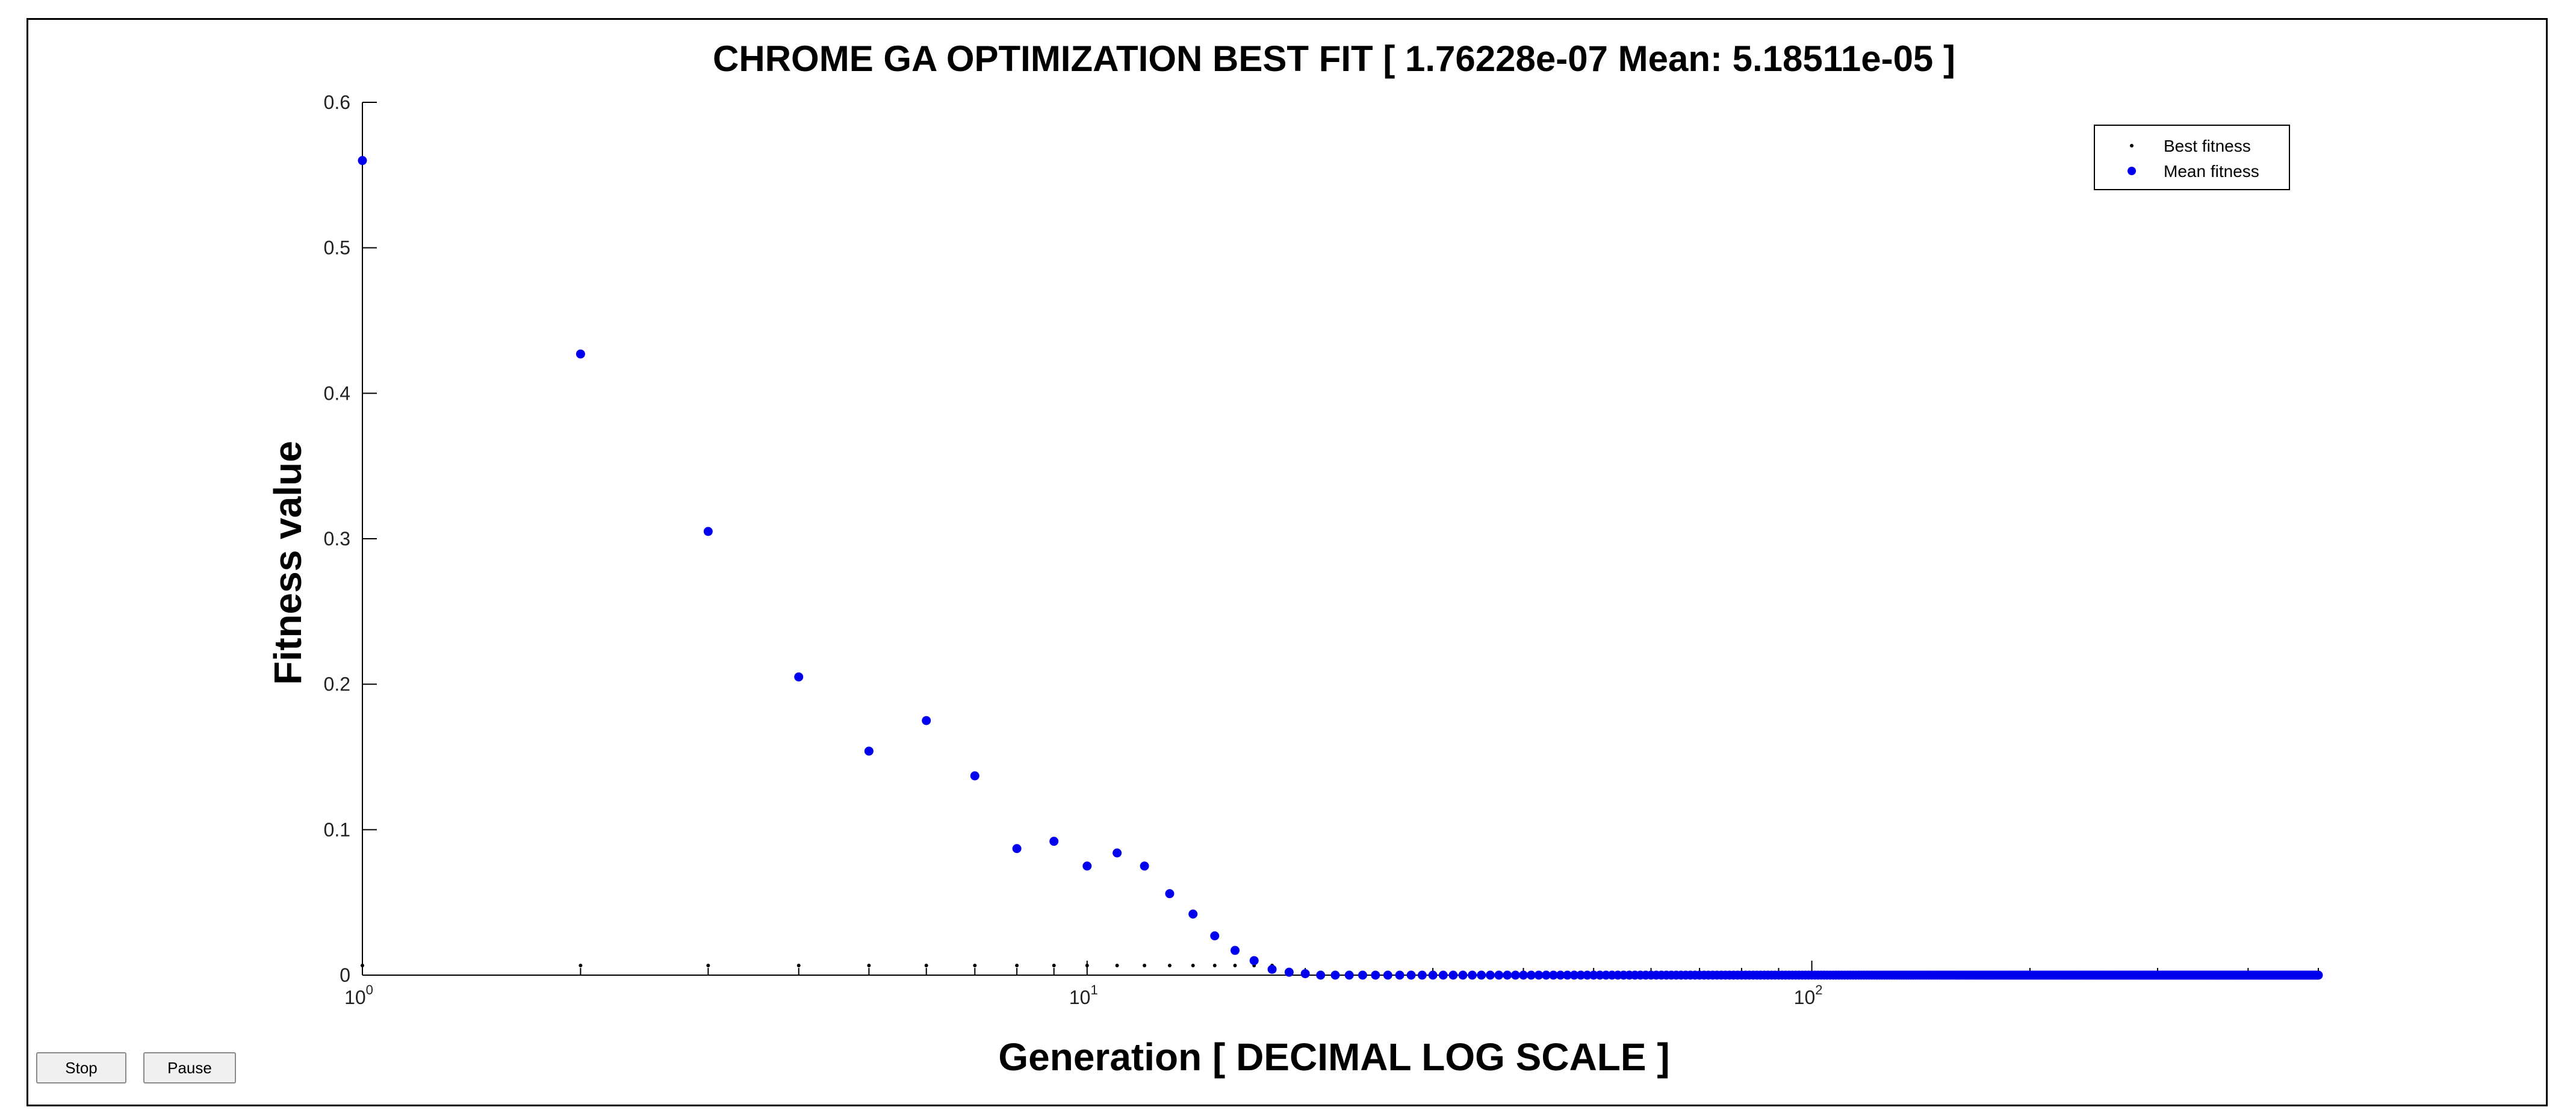 The image size is (2576, 1119). Describe the element at coordinates (2211, 171) in the screenshot. I see `legend-mean-label: Mean fitness` at that location.